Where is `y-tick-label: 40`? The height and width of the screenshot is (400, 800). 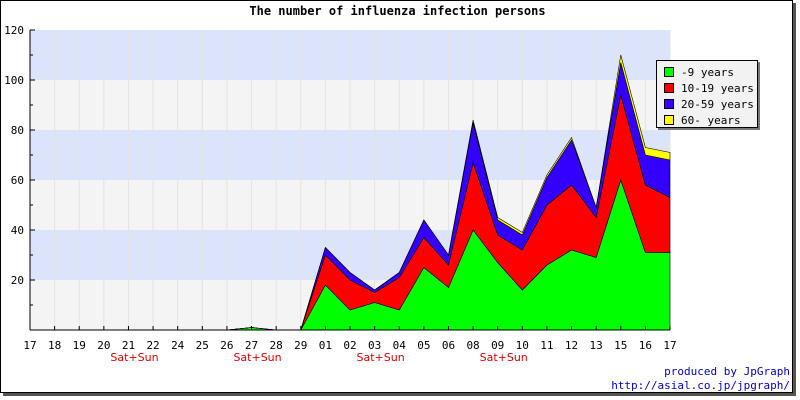
y-tick-label: 40 is located at coordinates (17, 230).